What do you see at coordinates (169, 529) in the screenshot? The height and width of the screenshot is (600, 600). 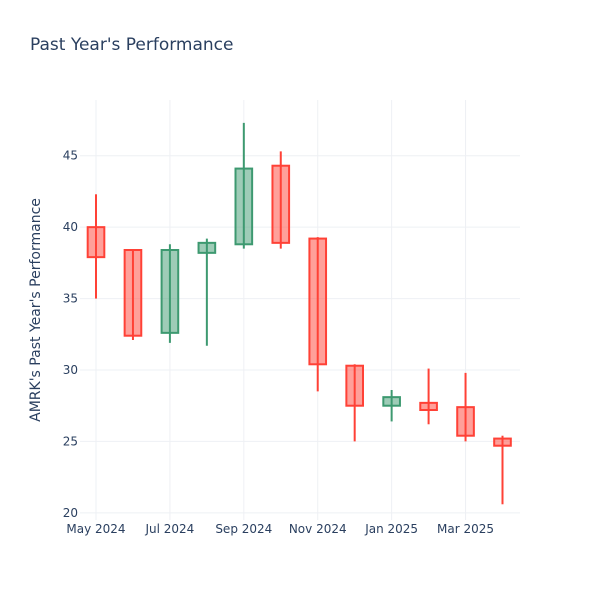 I see `x-tick-label: Jul 2024` at bounding box center [169, 529].